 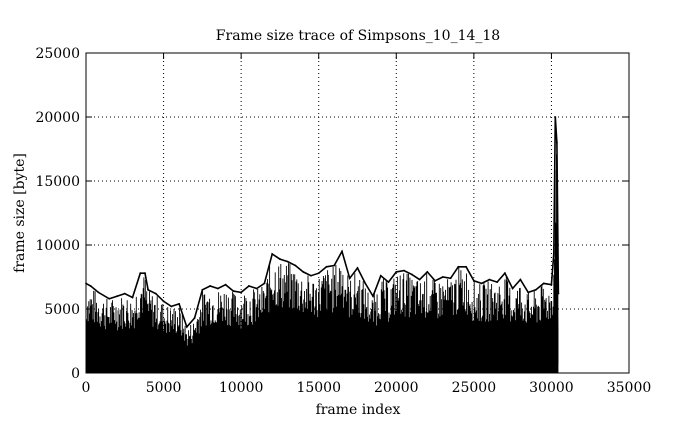 What do you see at coordinates (551, 388) in the screenshot?
I see `x-tick-label: 30000` at bounding box center [551, 388].